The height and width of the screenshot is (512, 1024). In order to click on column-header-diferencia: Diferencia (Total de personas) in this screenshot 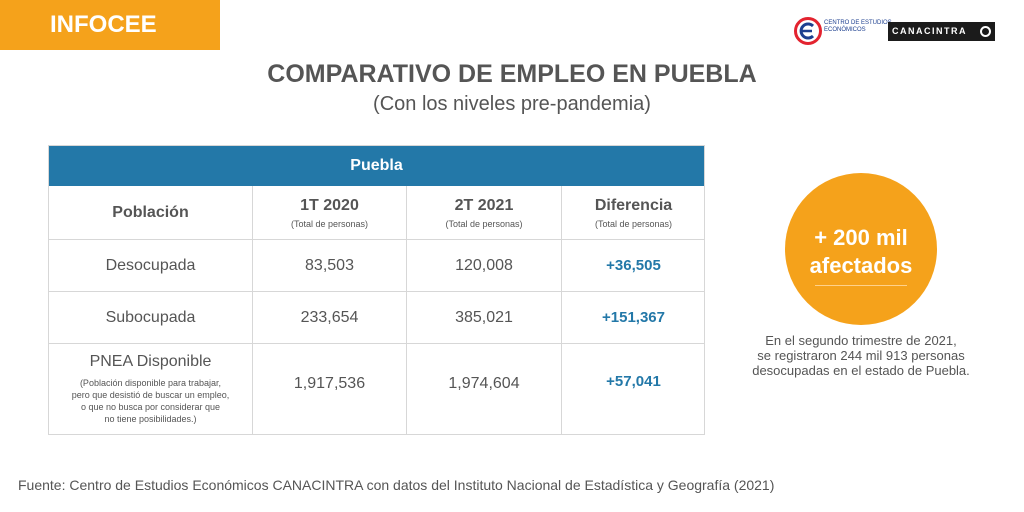, I will do `click(633, 212)`.